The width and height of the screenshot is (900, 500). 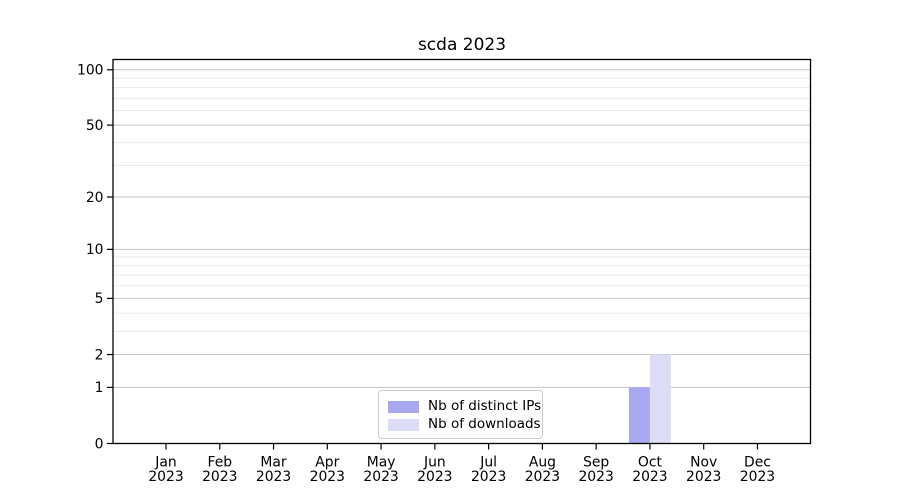 I want to click on legend-item-distinct-ips: Nb of distinct IPs, so click(x=464, y=406).